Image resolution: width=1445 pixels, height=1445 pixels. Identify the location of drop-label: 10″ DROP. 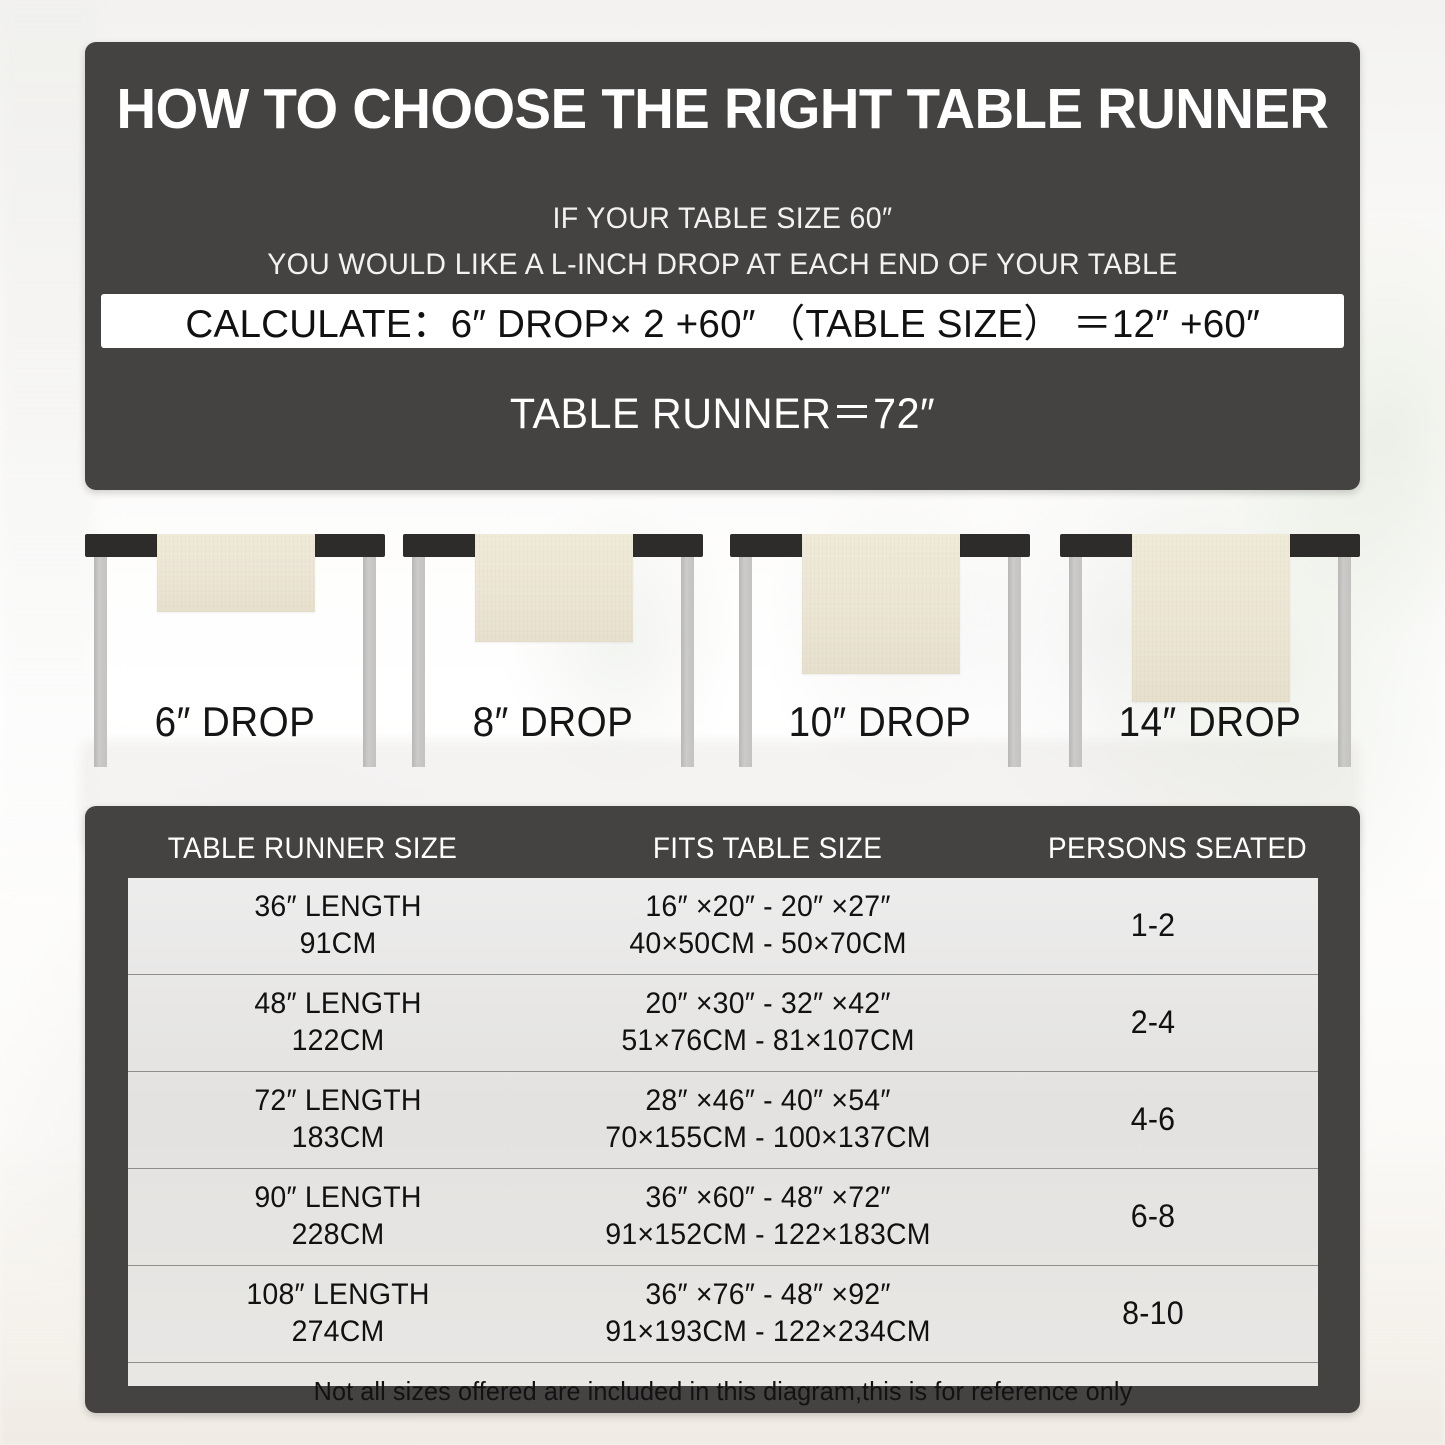
(880, 721).